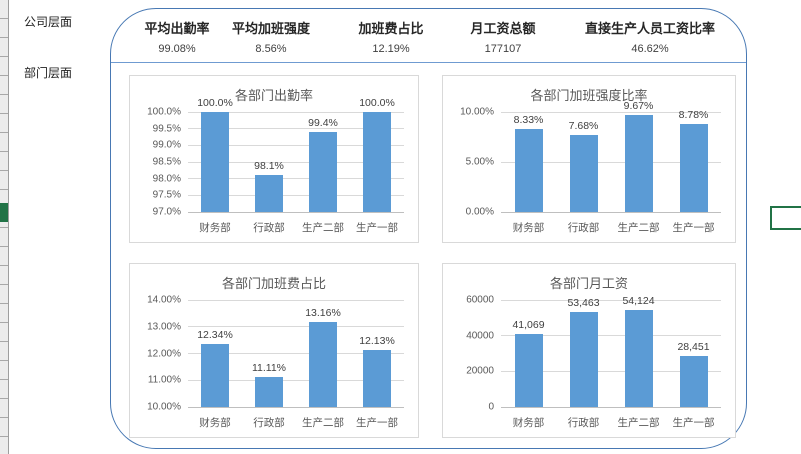 The image size is (801, 454). I want to click on bar-slot: 9.67%, so click(638, 156).